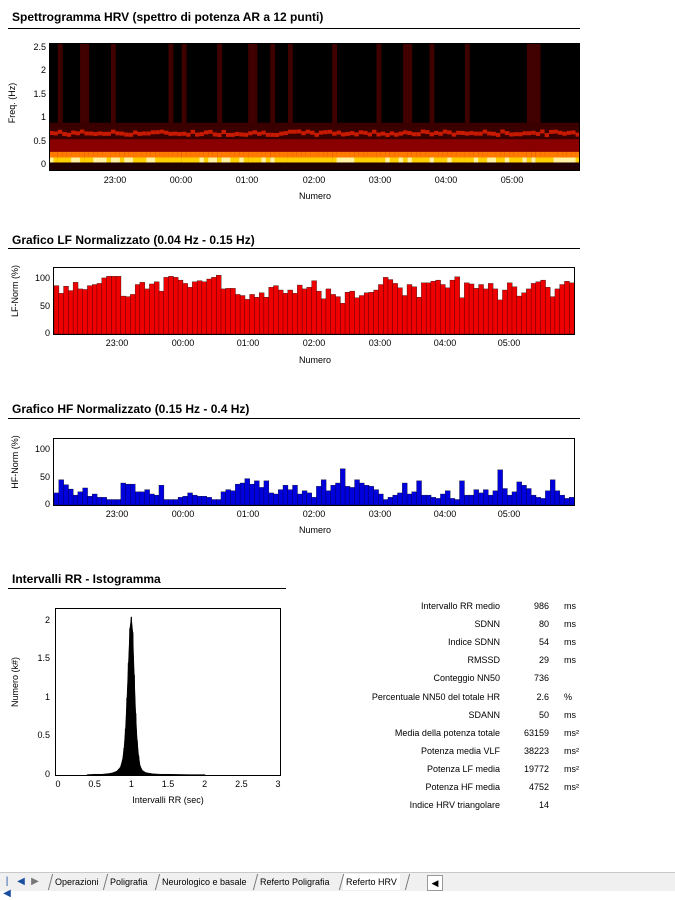  I want to click on lf-xlabel: Numero, so click(315, 360).